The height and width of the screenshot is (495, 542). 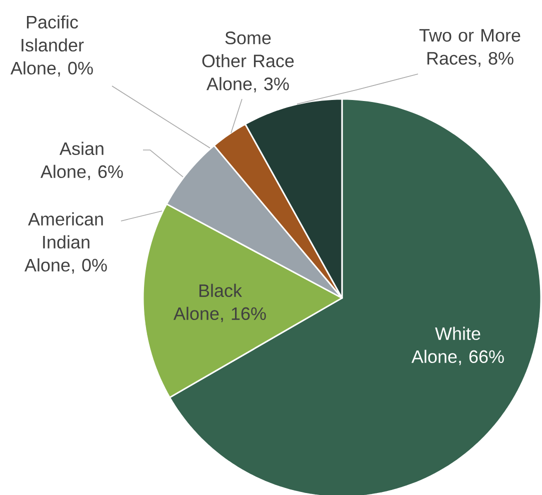 What do you see at coordinates (248, 62) in the screenshot?
I see `slice-label: Some Other Race Alone, 3%` at bounding box center [248, 62].